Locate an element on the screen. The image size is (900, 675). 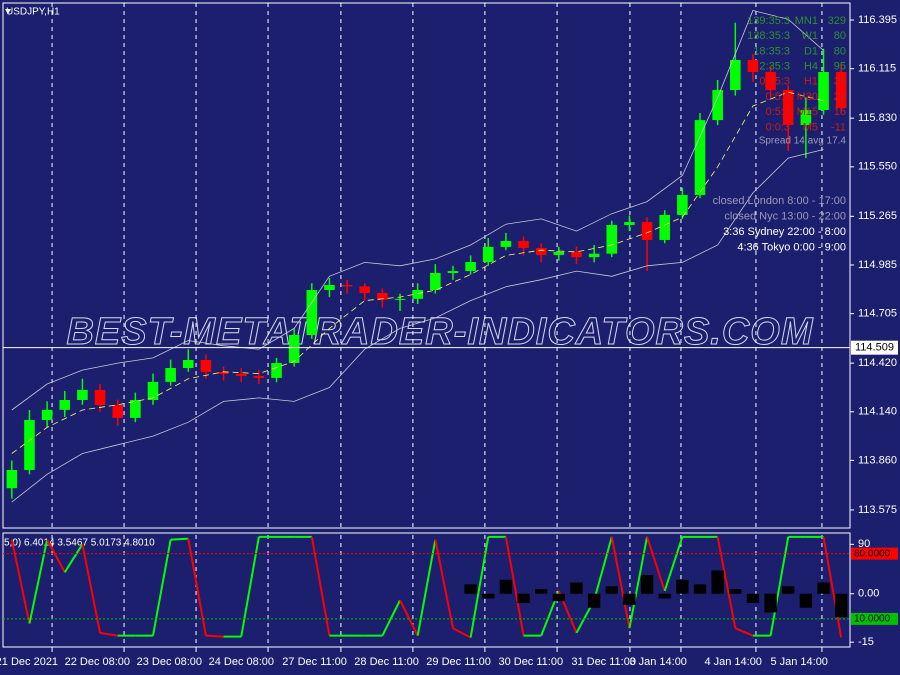
x-tick-label: 22 Dec 08:00 is located at coordinates (97, 662).